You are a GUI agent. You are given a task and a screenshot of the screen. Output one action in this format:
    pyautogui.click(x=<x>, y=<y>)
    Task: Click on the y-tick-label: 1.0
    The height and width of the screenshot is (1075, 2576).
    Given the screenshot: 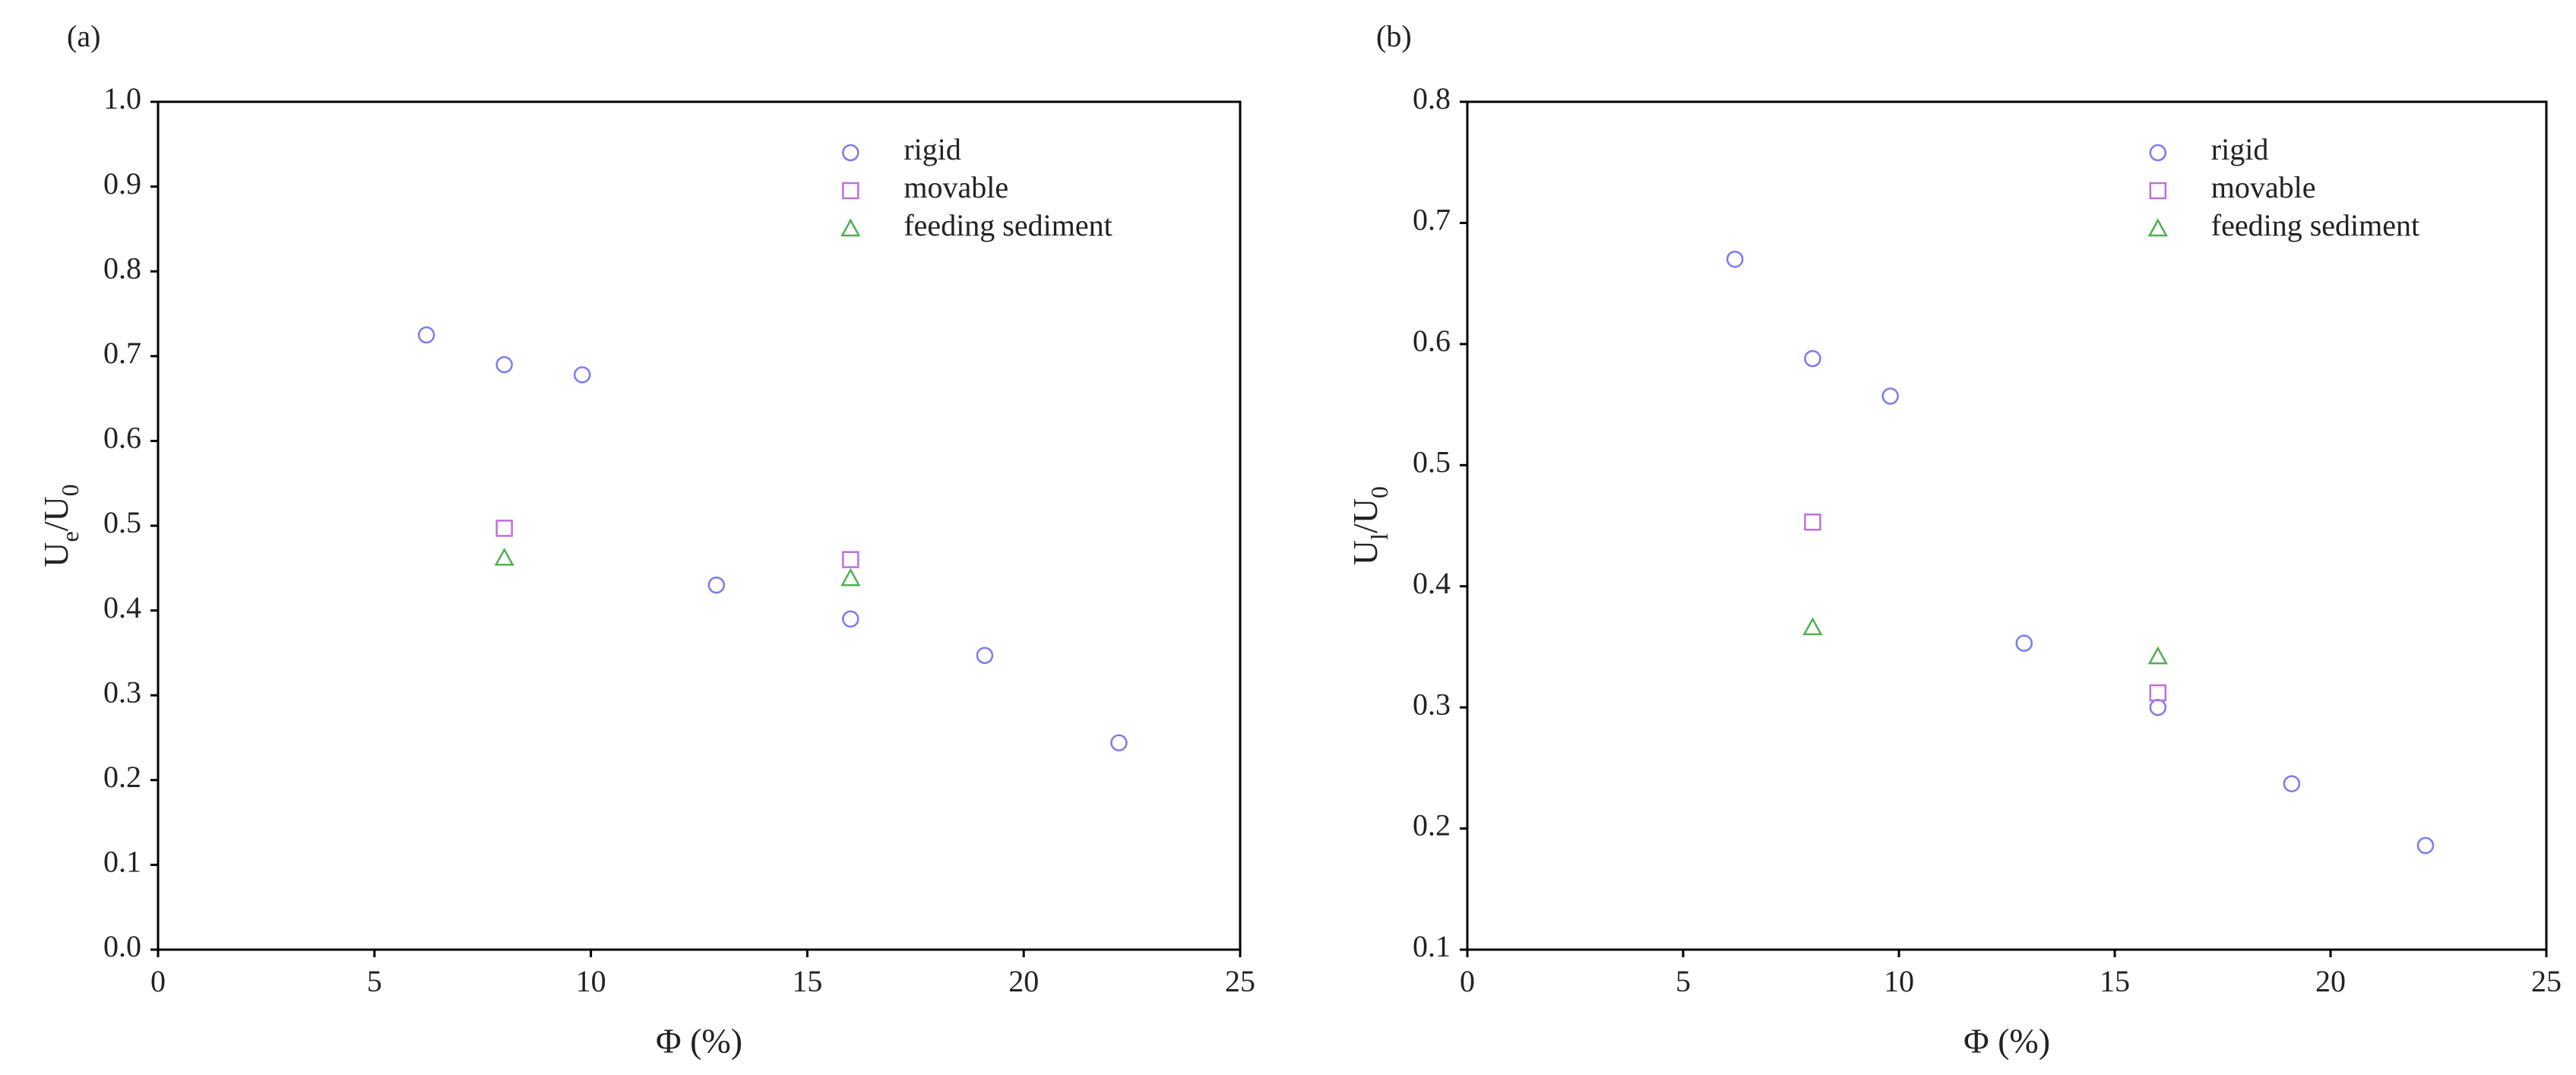 What is the action you would take?
    pyautogui.click(x=122, y=98)
    